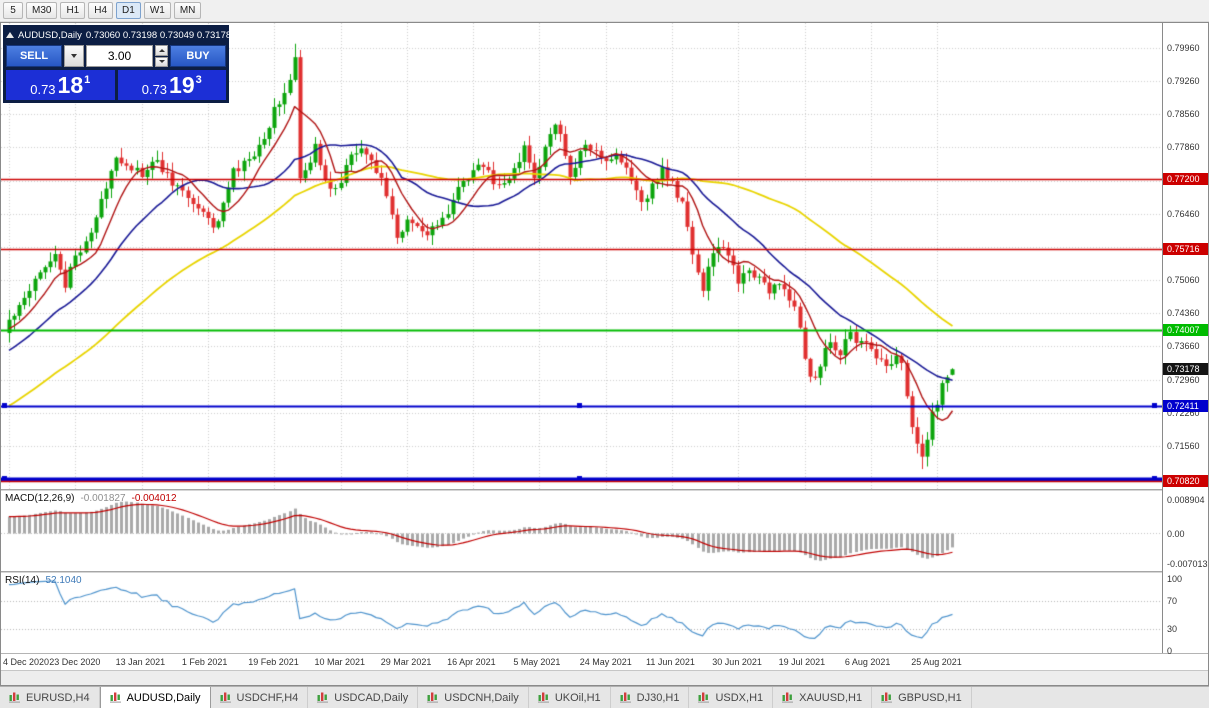 The width and height of the screenshot is (1209, 708). I want to click on hline-price-tag: 0.74007, so click(1185, 329).